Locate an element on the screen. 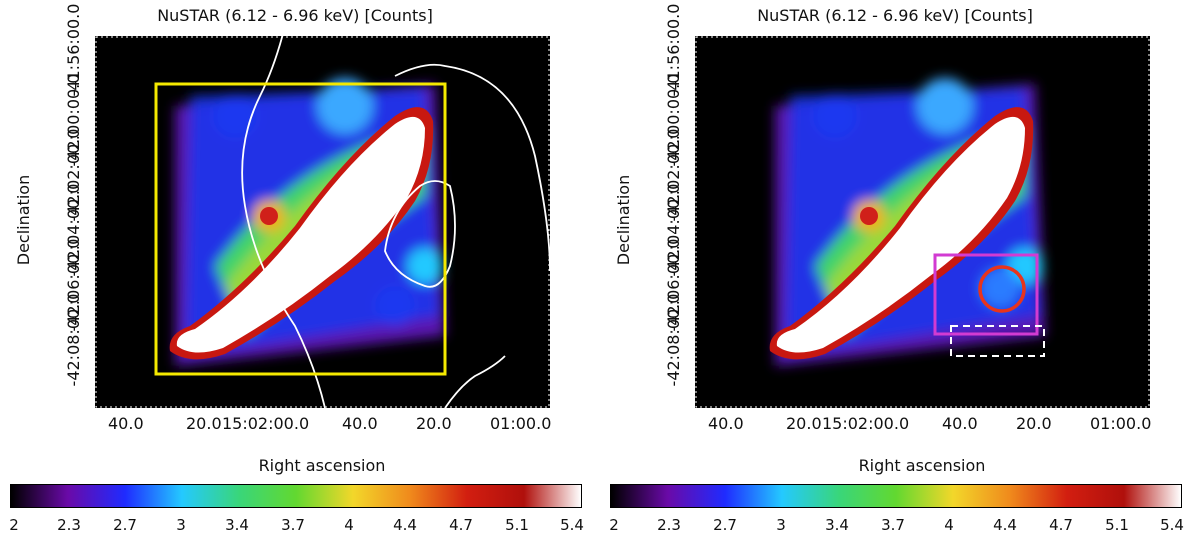 The height and width of the screenshot is (544, 1200). red-source-circle is located at coordinates (1002, 289).